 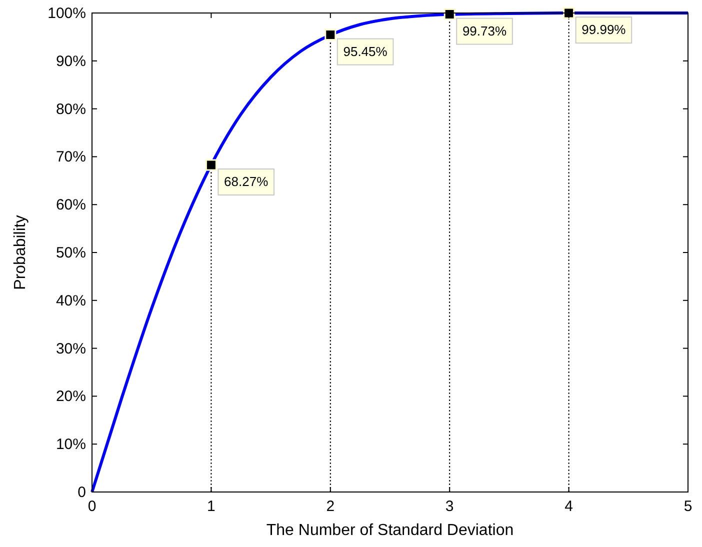 I want to click on x-tick-label: 4, so click(x=568, y=506).